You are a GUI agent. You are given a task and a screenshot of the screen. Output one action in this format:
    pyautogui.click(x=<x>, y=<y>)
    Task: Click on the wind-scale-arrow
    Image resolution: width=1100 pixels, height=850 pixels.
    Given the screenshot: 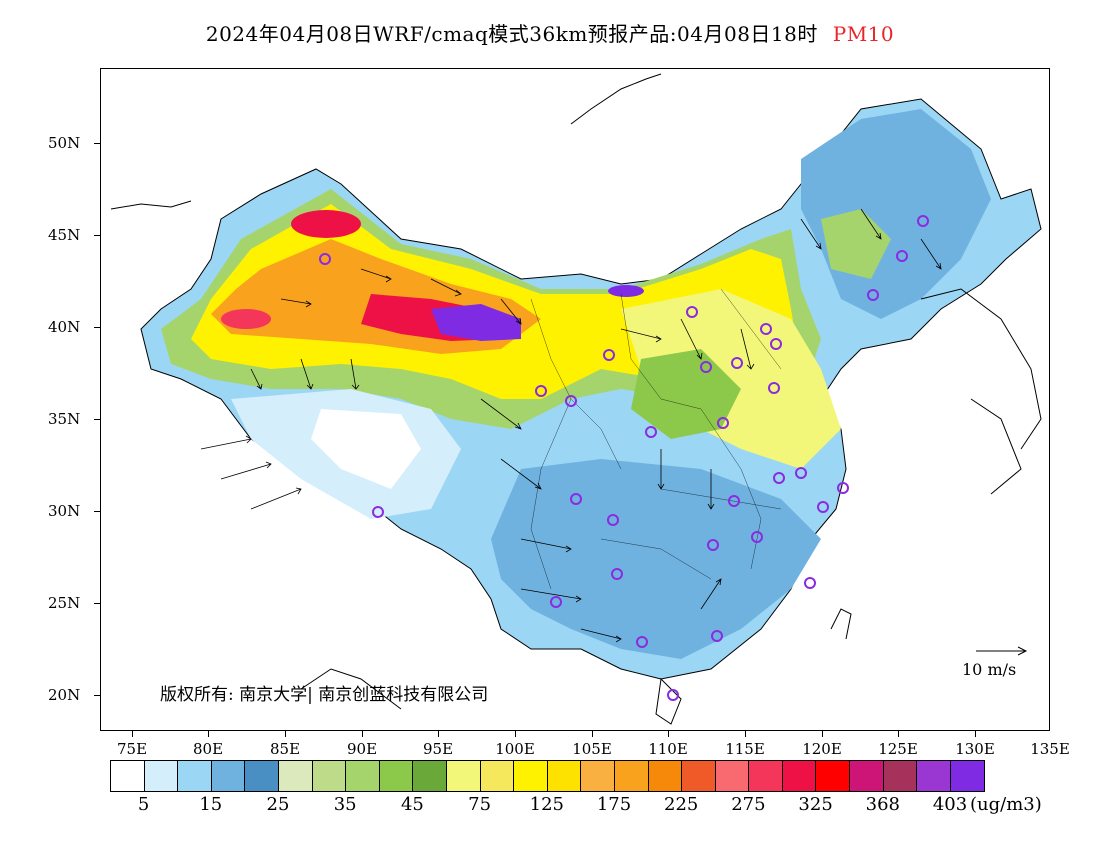 What is the action you would take?
    pyautogui.click(x=1002, y=651)
    